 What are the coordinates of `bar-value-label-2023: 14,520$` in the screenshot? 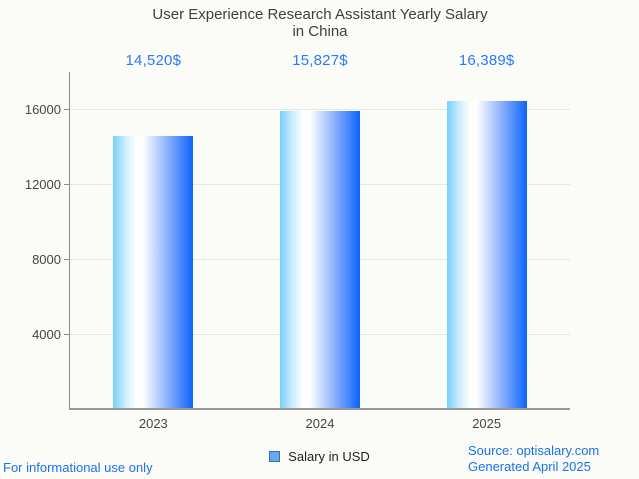 It's located at (153, 60).